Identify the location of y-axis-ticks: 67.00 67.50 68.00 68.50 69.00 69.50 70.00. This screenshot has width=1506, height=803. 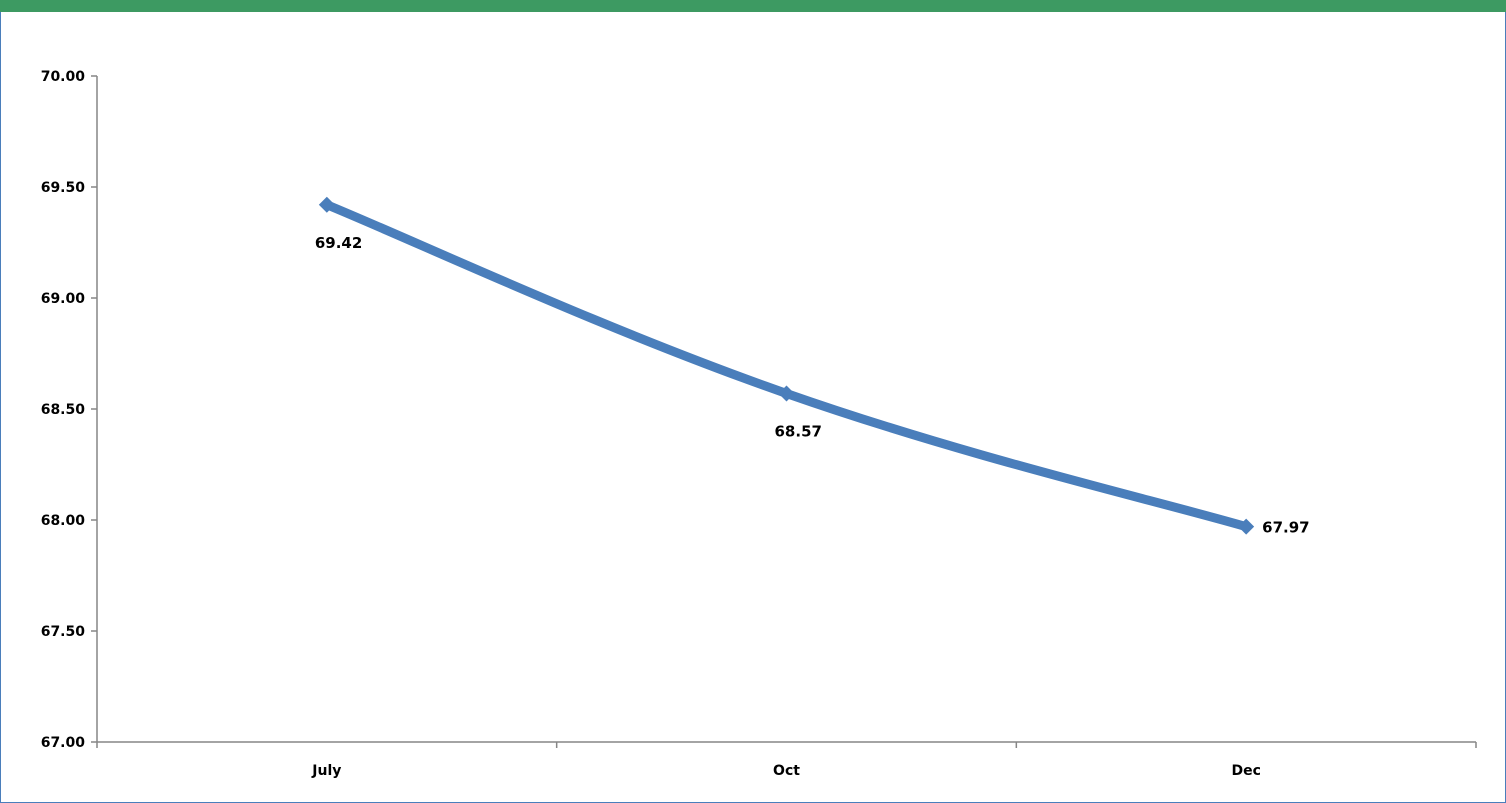
(69, 410).